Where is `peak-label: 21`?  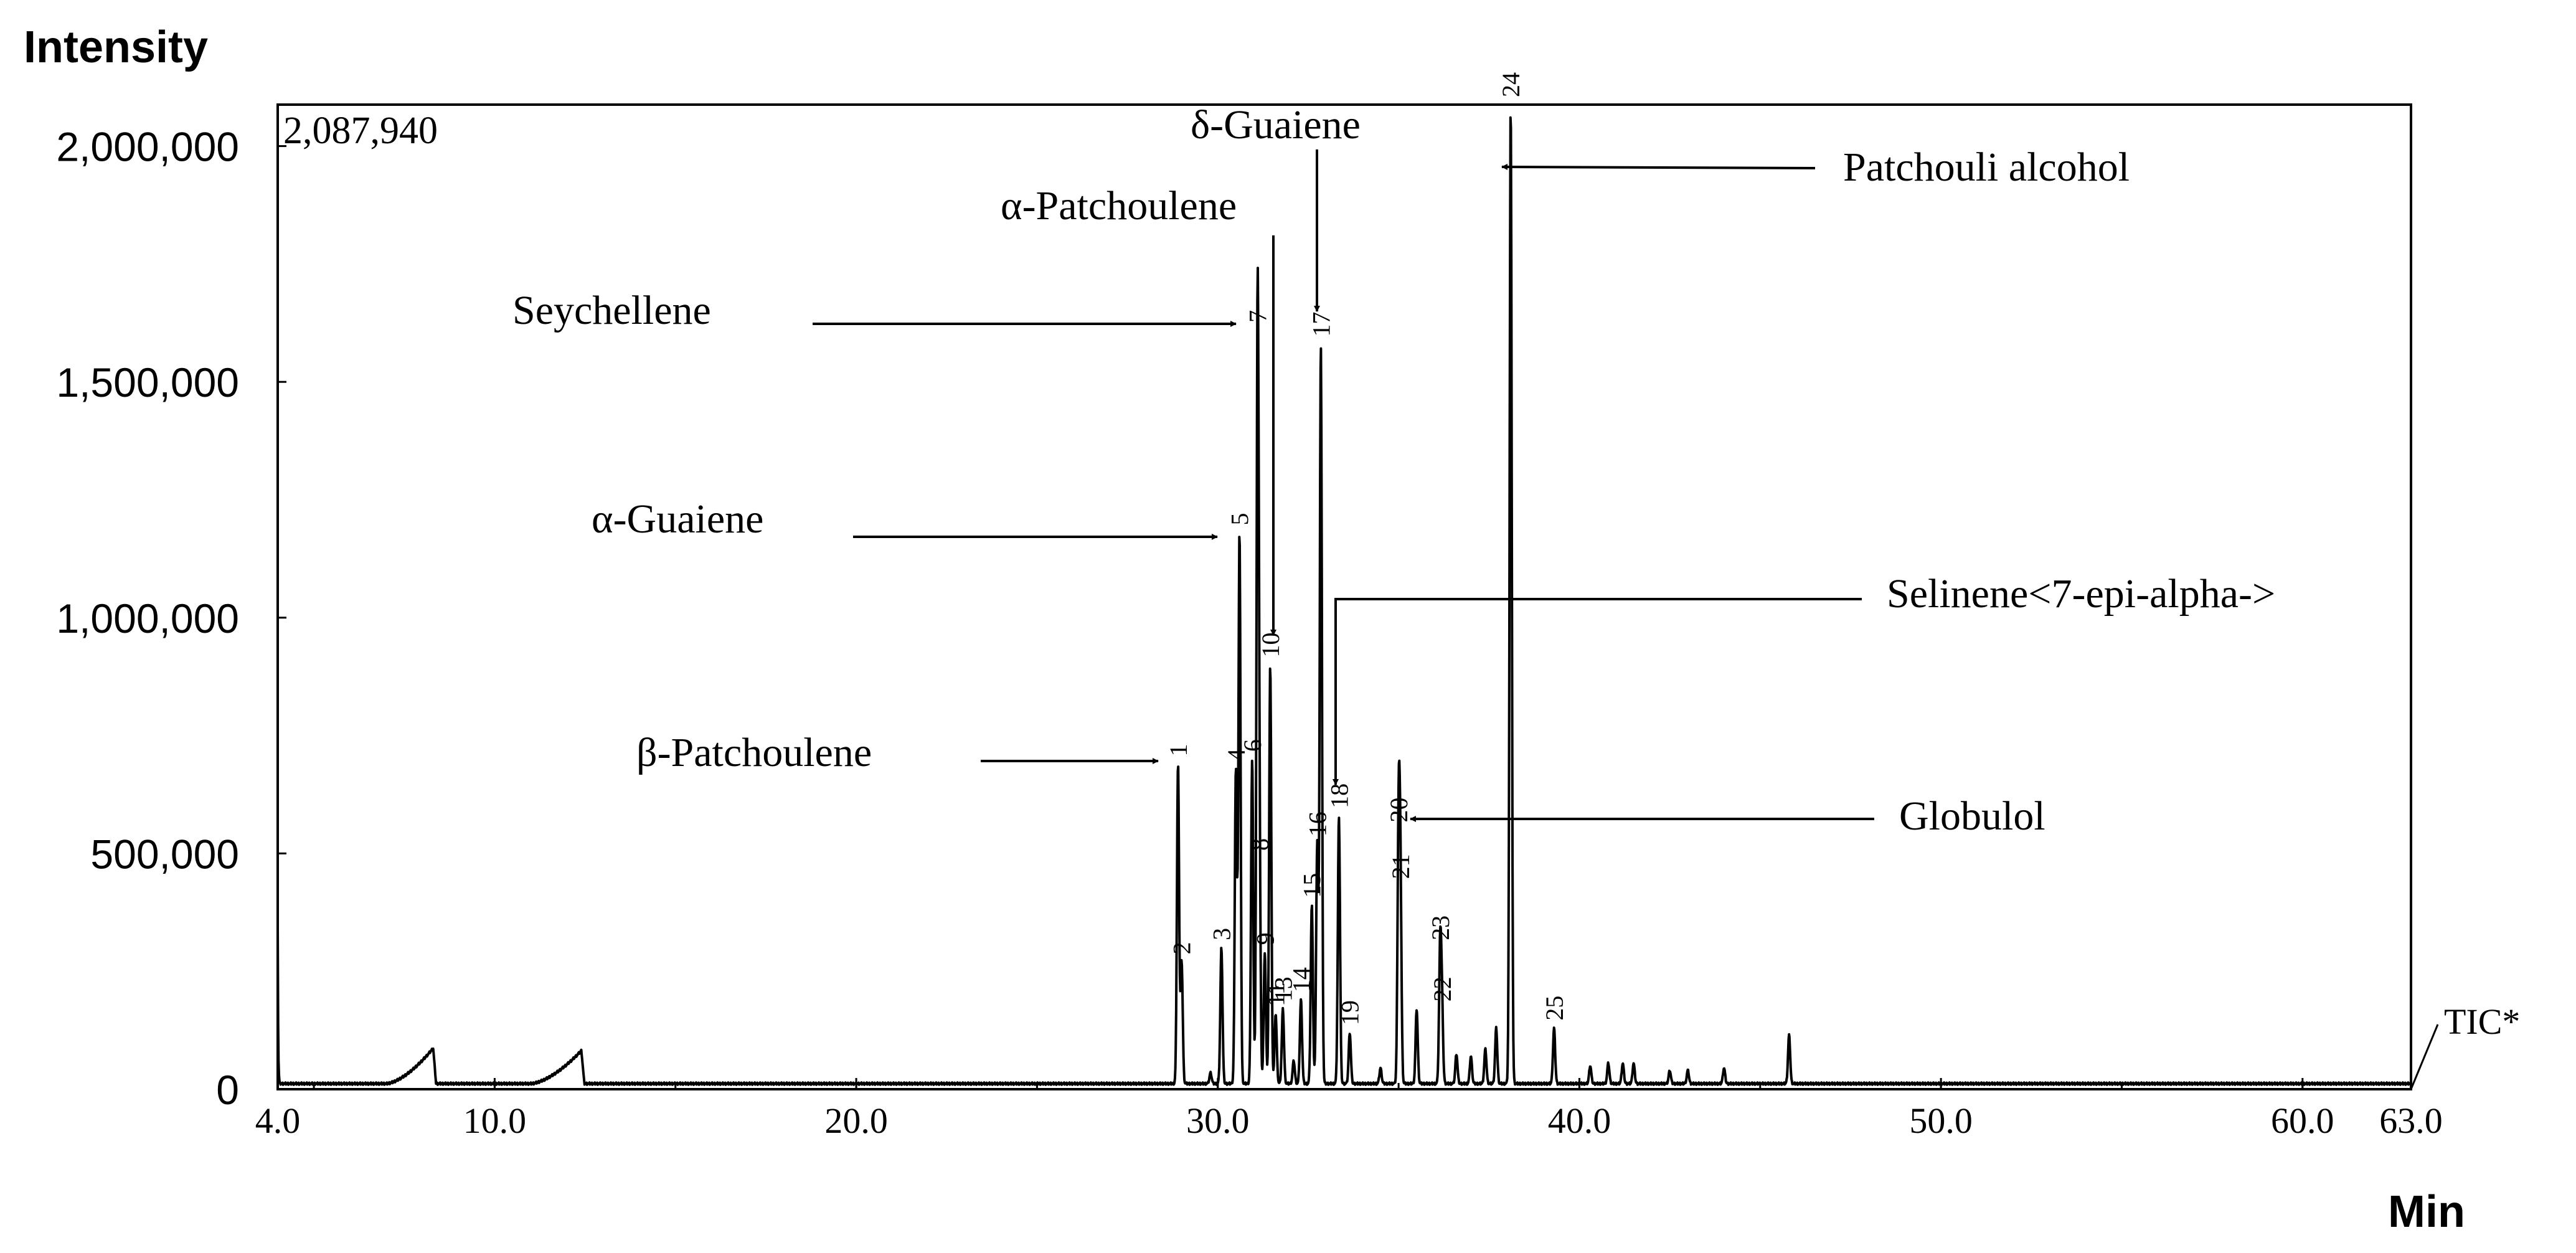 peak-label: 21 is located at coordinates (1401, 867).